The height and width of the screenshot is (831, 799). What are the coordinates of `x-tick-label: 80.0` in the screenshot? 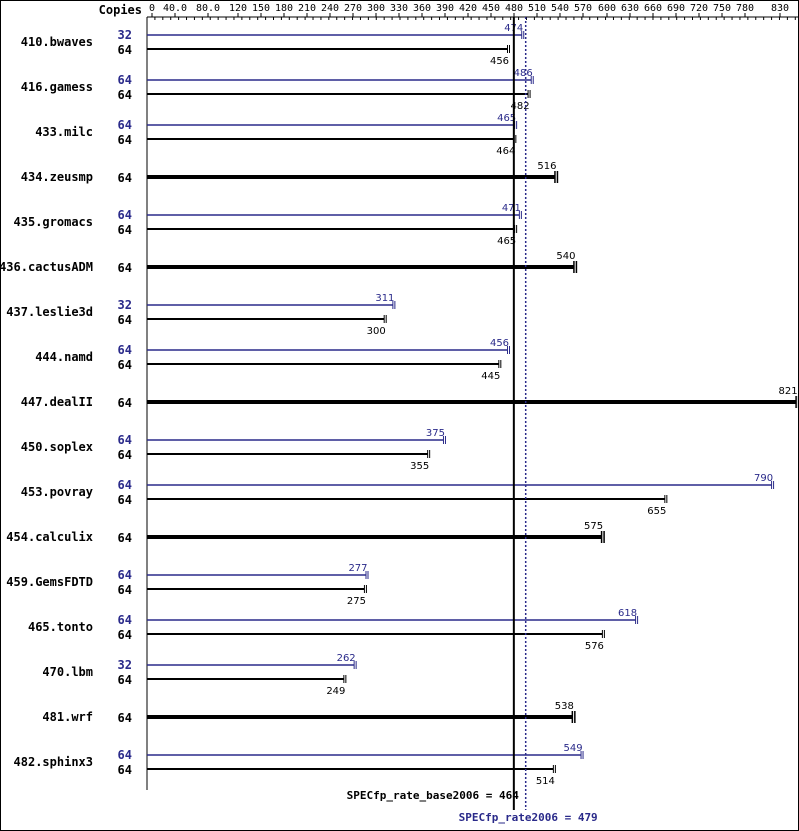 It's located at (208, 8).